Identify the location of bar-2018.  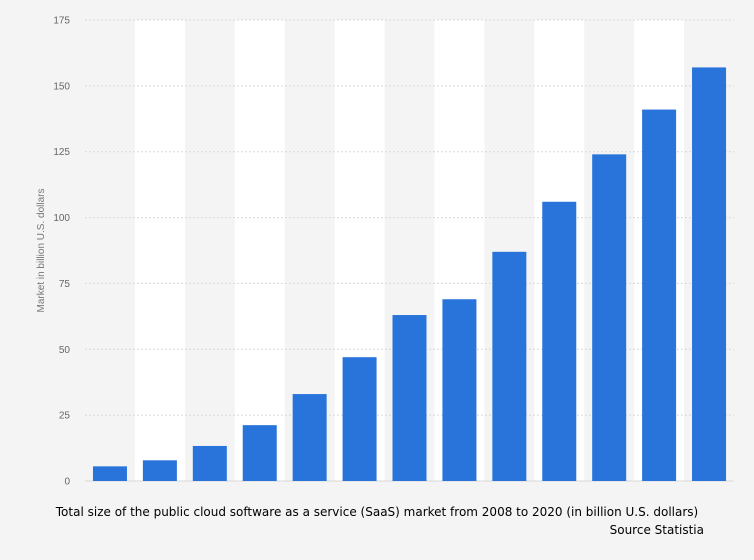
(609, 317).